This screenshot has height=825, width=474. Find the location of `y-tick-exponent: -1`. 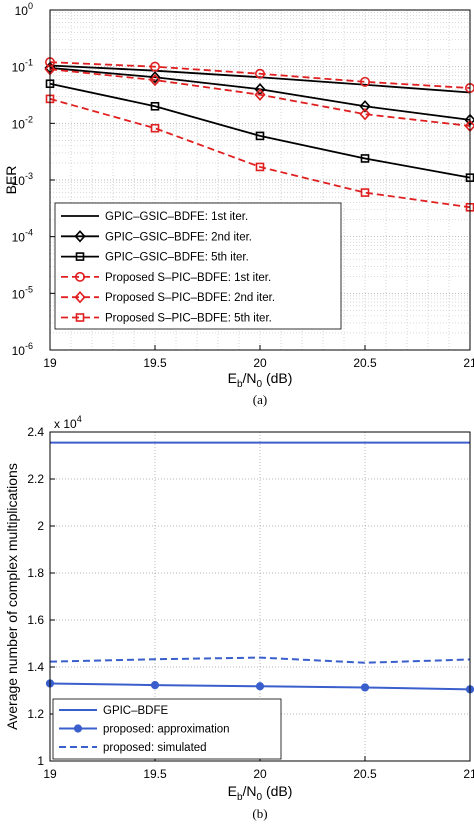

y-tick-exponent: -1 is located at coordinates (29, 63).